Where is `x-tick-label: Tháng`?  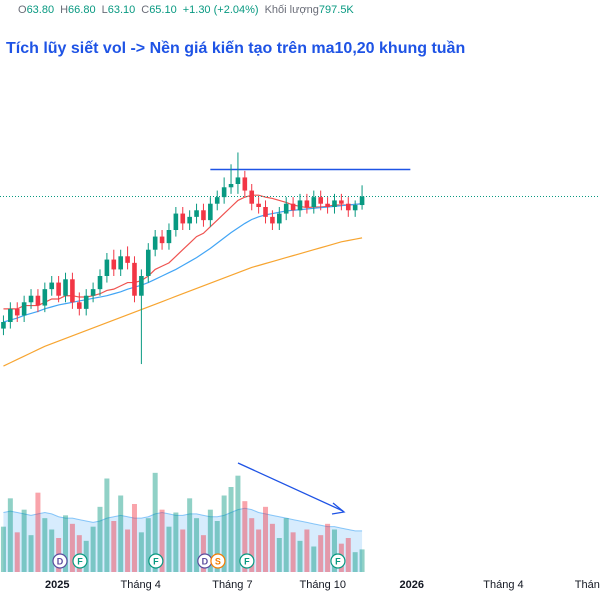 x-tick-label: Tháng is located at coordinates (587, 585).